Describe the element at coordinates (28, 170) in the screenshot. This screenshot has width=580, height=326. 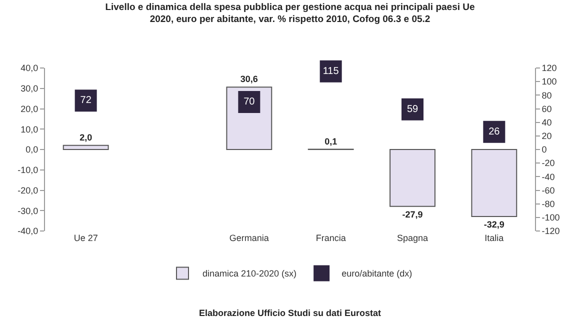
I see `y-tick-label: -10,0` at that location.